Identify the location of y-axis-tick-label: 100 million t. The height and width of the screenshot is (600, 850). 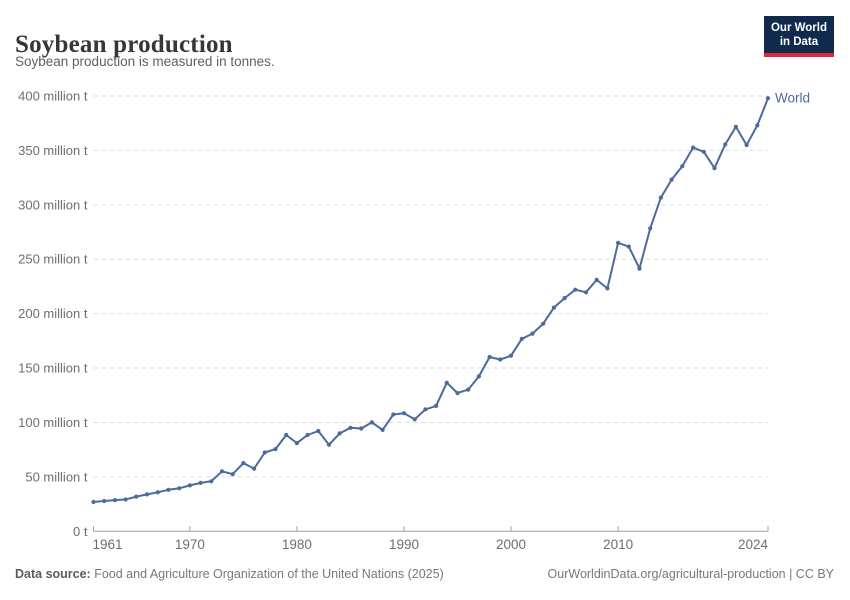
(53, 422).